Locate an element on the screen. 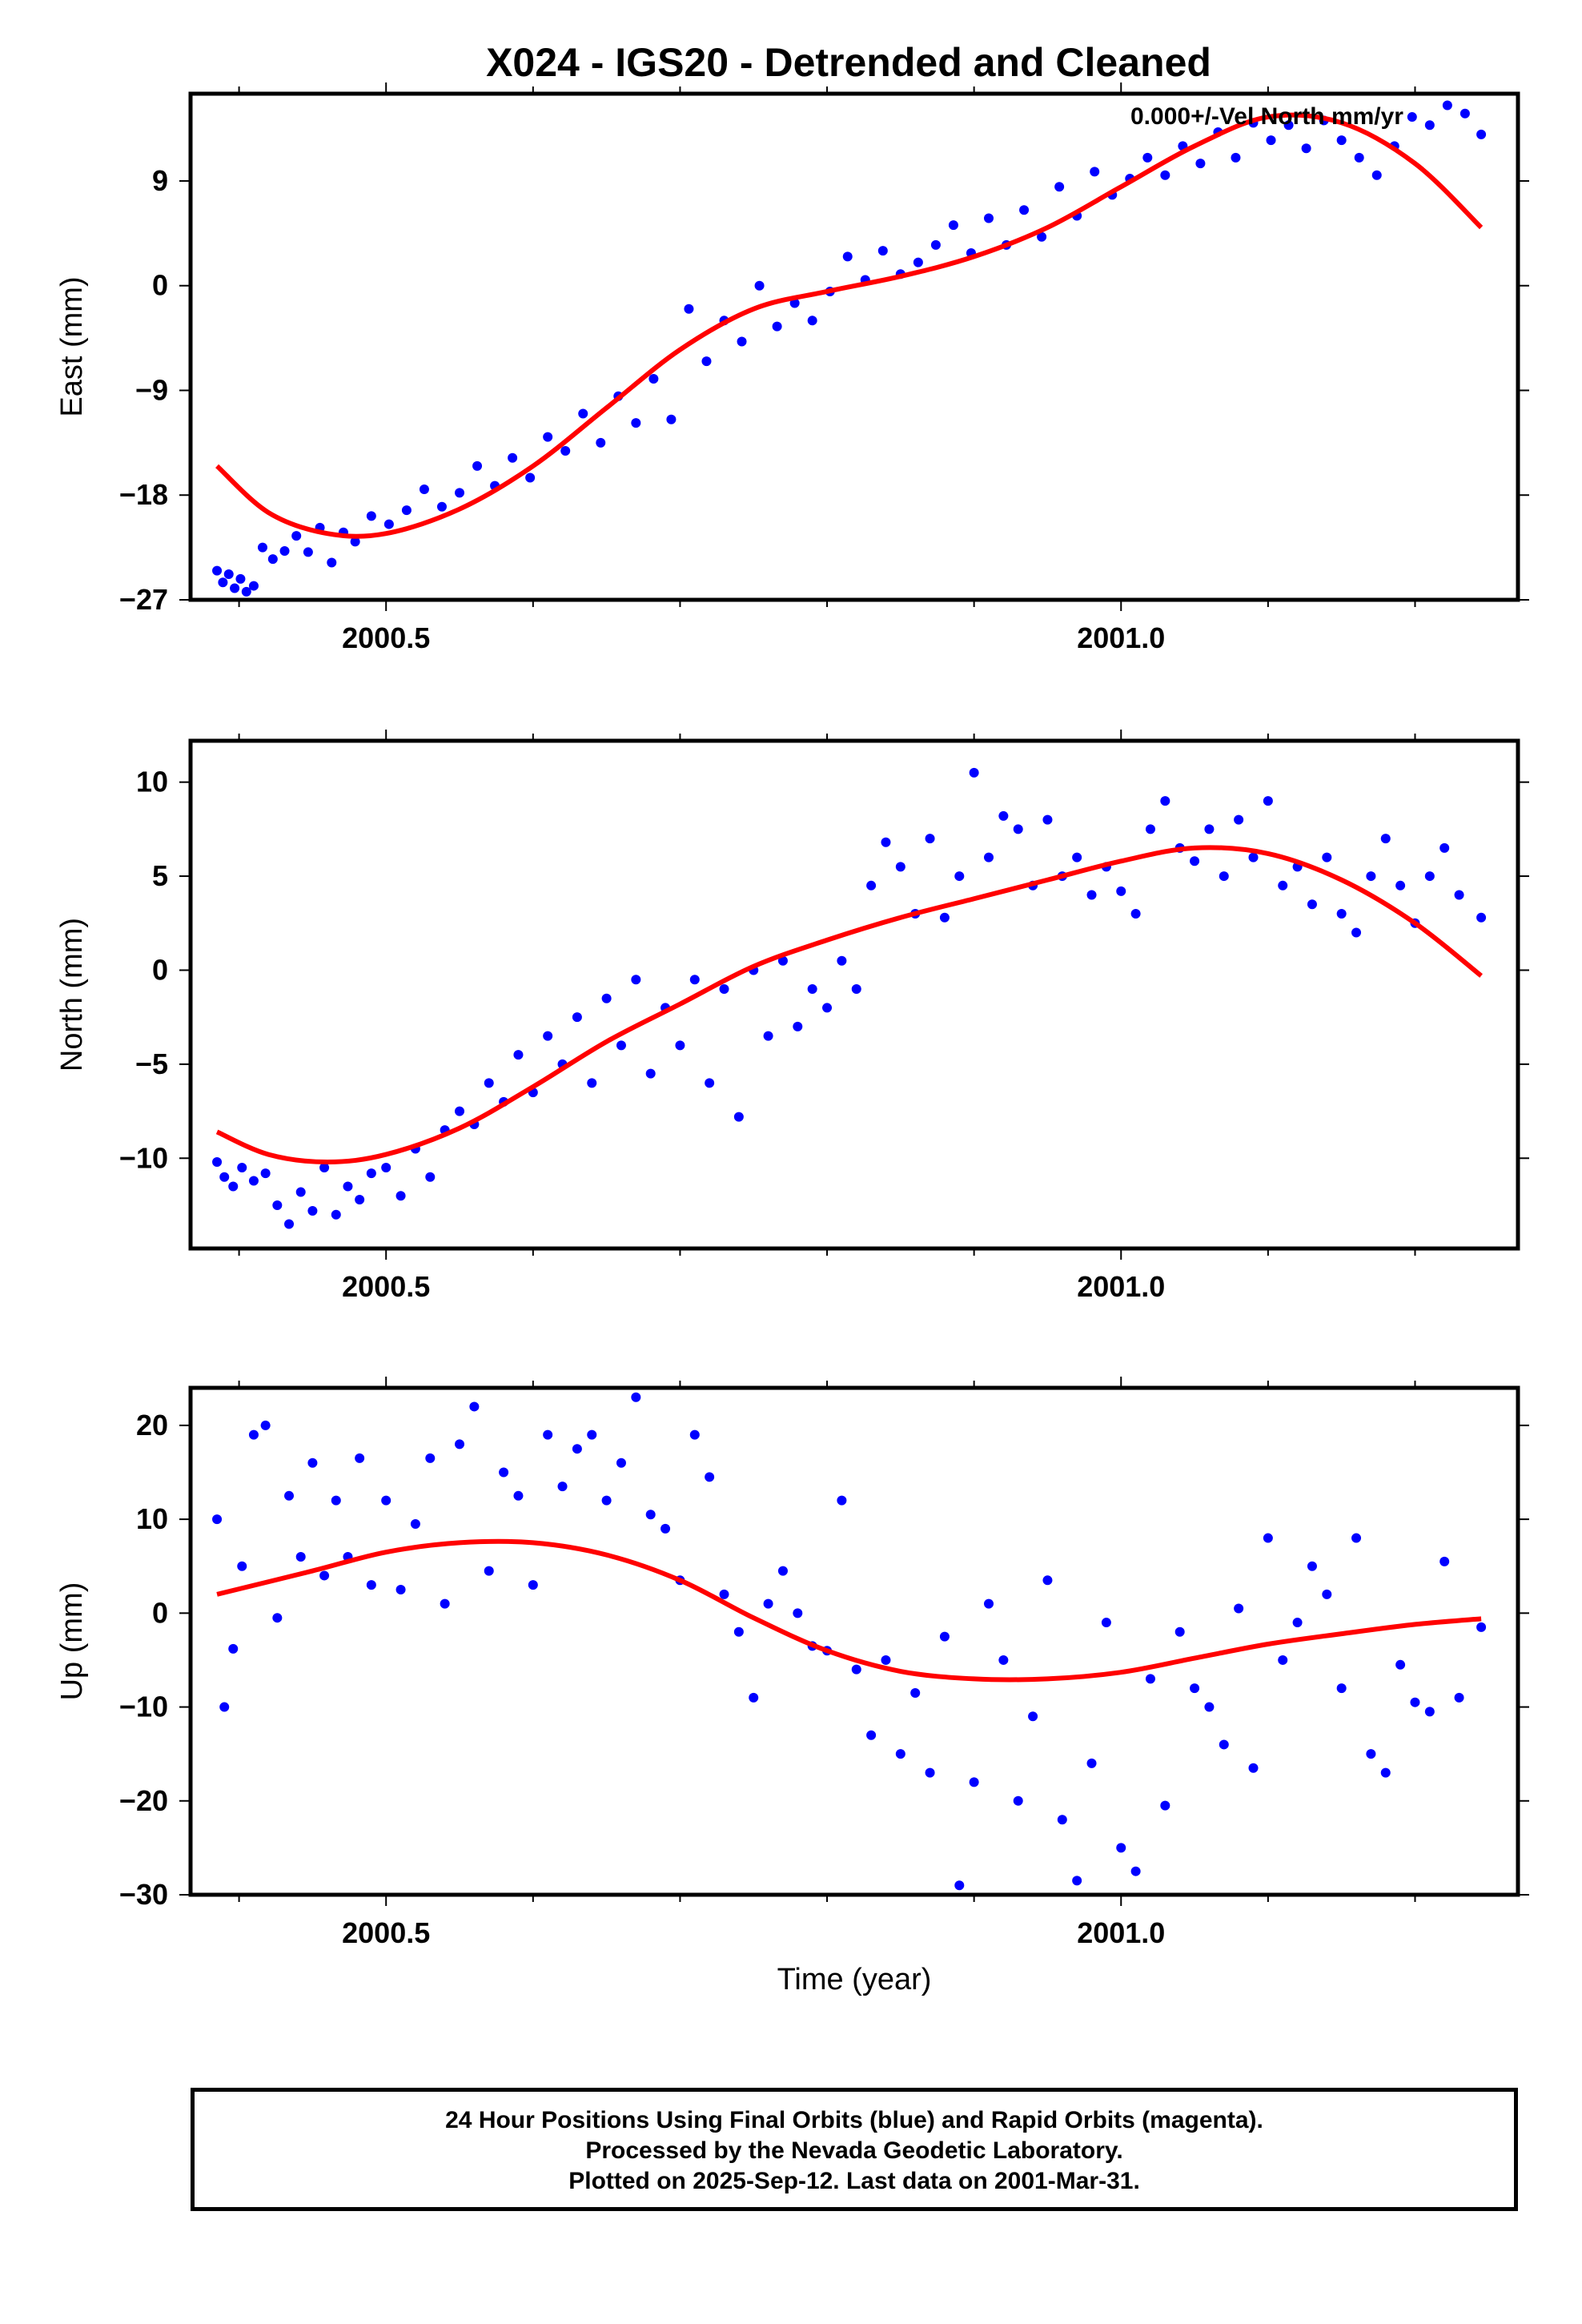  y-axis-label: East (mm) is located at coordinates (72, 346).